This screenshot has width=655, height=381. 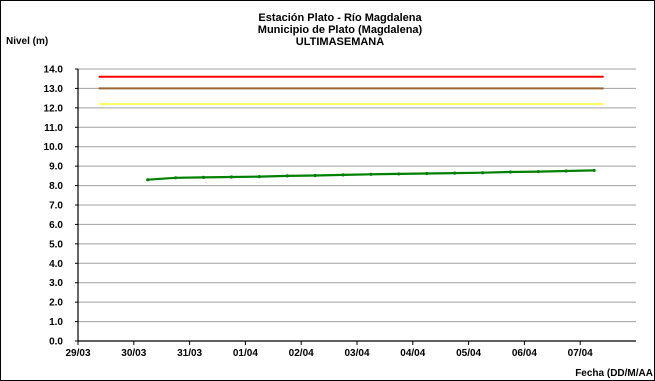 I want to click on y-tick-label-0: 0.0, so click(x=56, y=342).